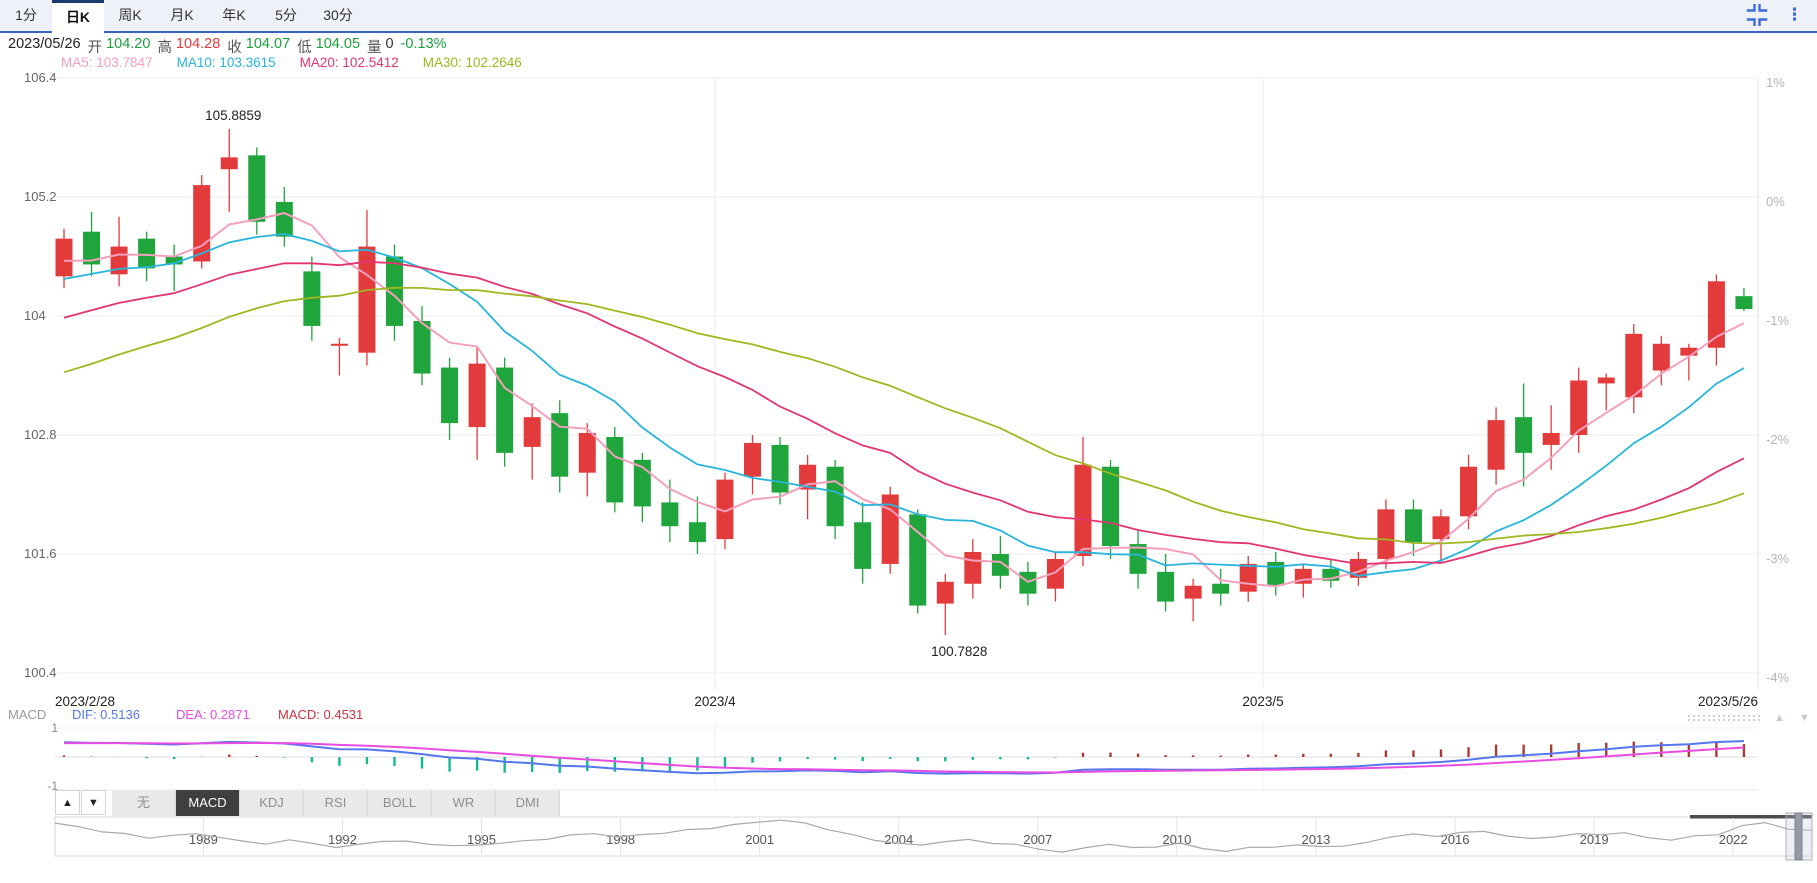 The width and height of the screenshot is (1817, 883). Describe the element at coordinates (26, 15) in the screenshot. I see `period-tab-1: 1分` at that location.